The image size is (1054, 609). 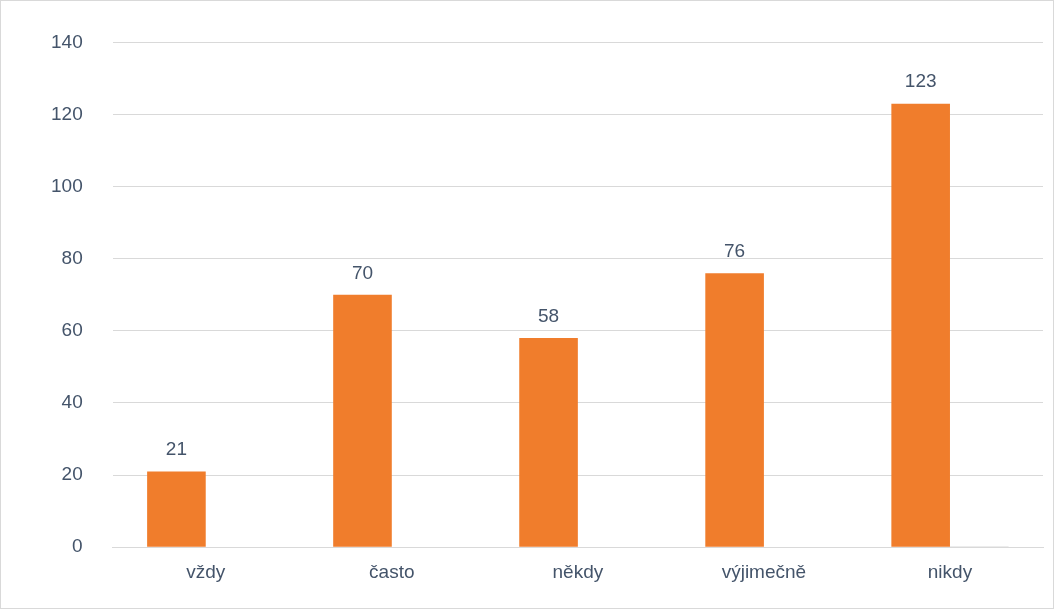 What do you see at coordinates (72, 402) in the screenshot?
I see `y-tick-label: 40` at bounding box center [72, 402].